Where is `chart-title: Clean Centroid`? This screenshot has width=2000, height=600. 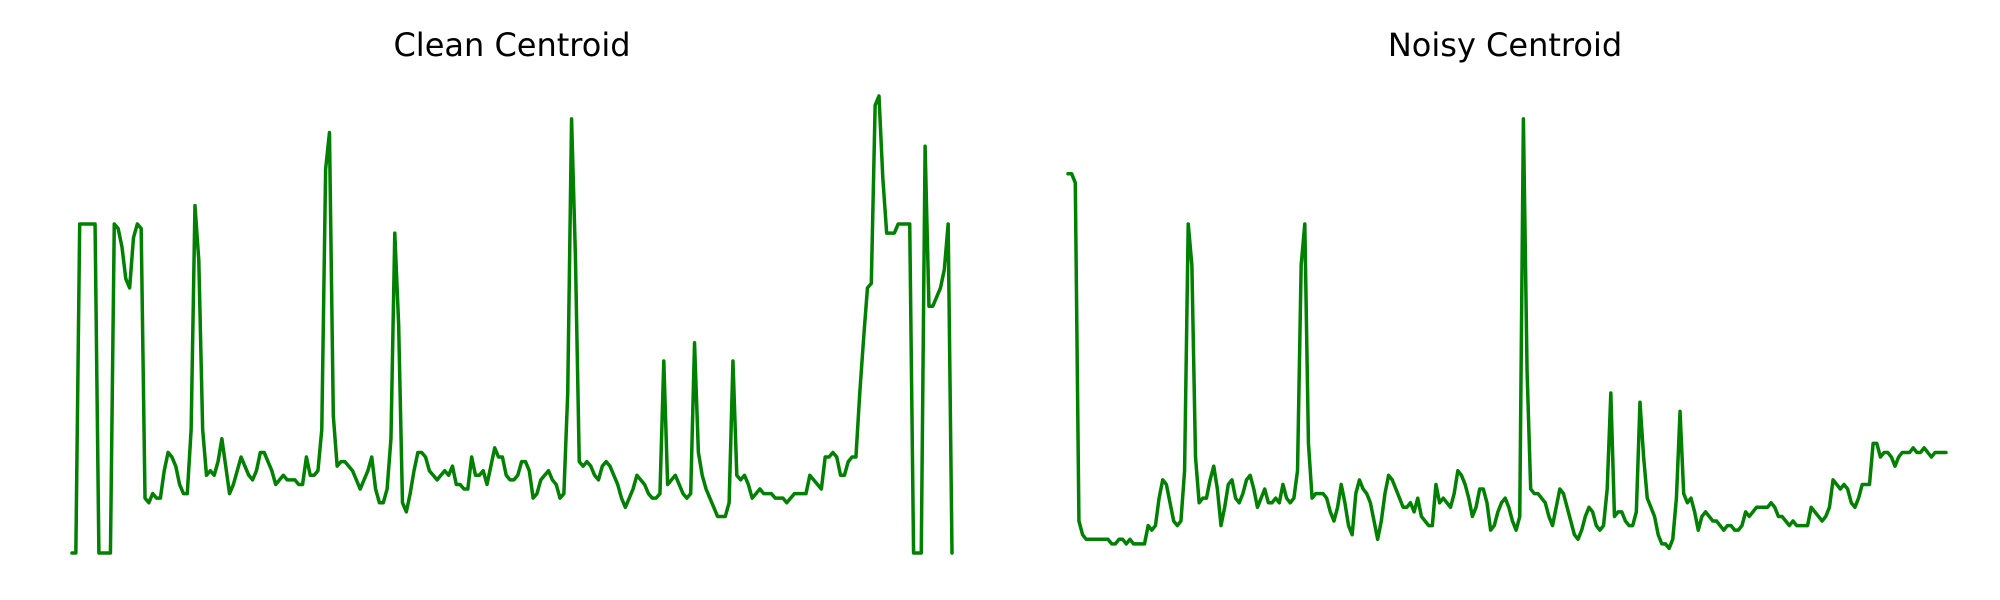 chart-title: Clean Centroid is located at coordinates (511, 45).